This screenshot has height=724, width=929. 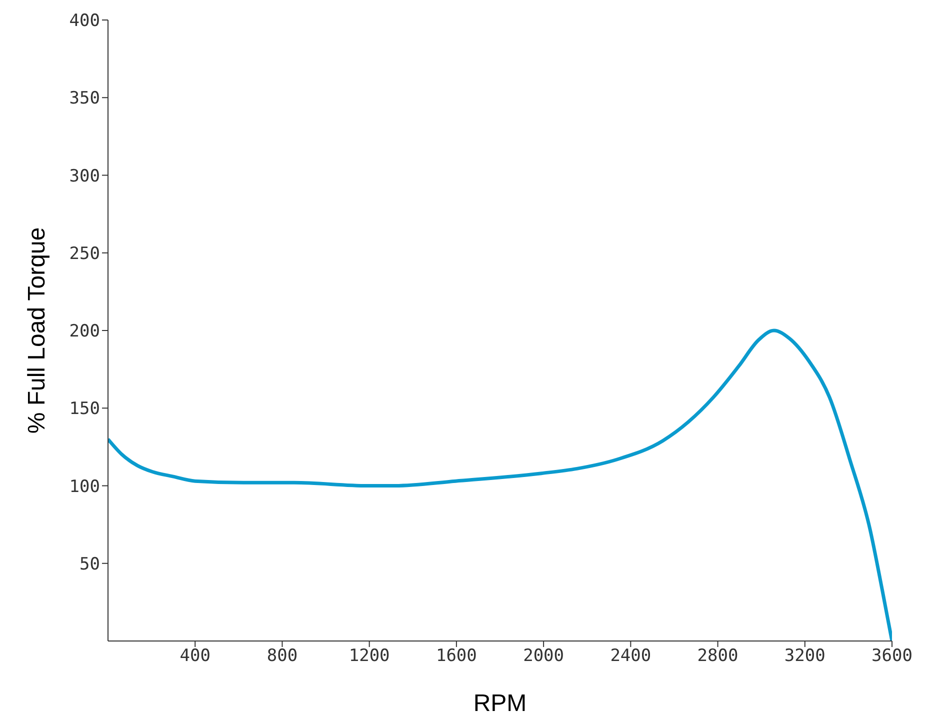 I want to click on y-tick-label: 300, so click(x=84, y=176).